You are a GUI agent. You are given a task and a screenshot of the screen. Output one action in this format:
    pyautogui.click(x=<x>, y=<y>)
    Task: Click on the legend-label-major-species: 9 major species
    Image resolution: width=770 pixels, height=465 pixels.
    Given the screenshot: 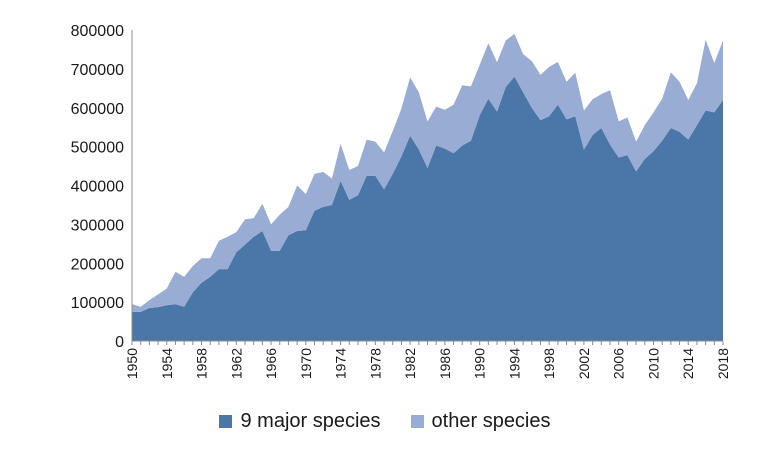 What is the action you would take?
    pyautogui.click(x=310, y=421)
    